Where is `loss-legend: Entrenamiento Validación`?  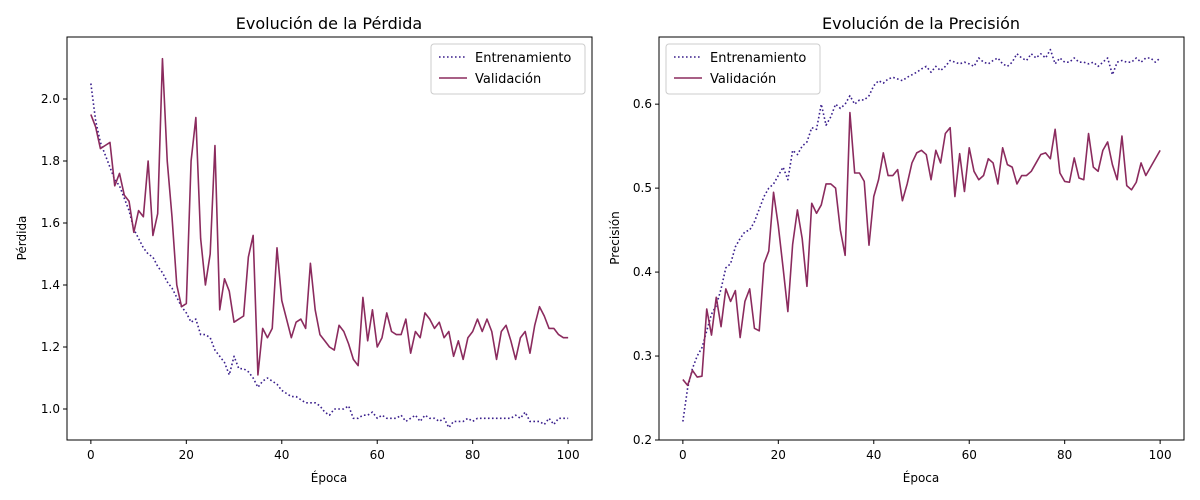 loss-legend: Entrenamiento Validación is located at coordinates (508, 69).